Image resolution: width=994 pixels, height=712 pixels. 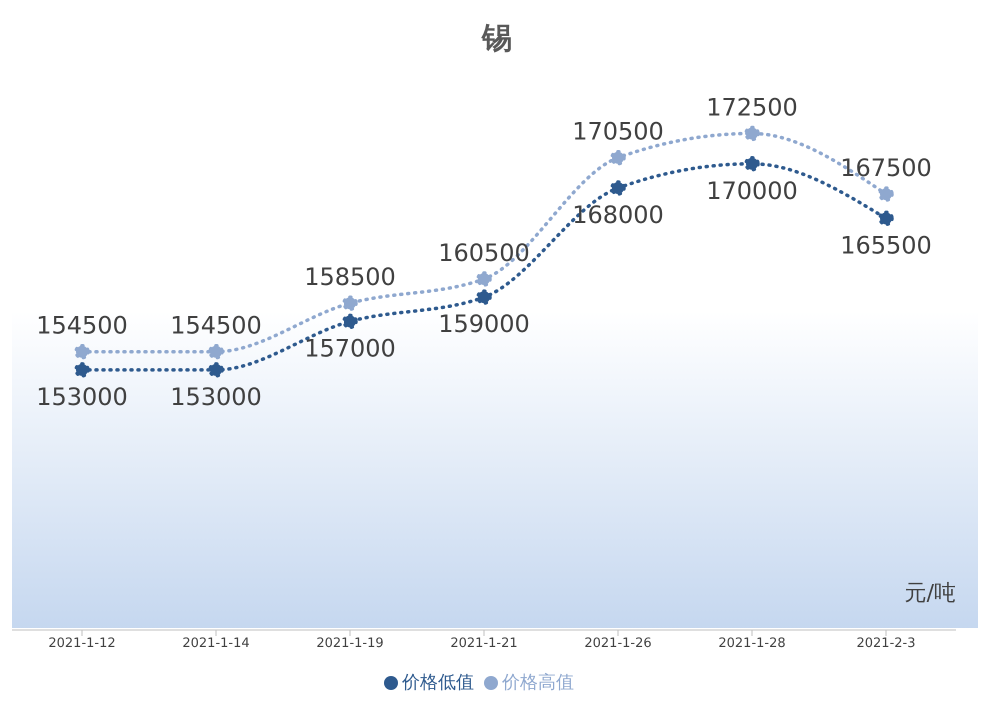 I want to click on data-label: 160500, so click(x=484, y=252).